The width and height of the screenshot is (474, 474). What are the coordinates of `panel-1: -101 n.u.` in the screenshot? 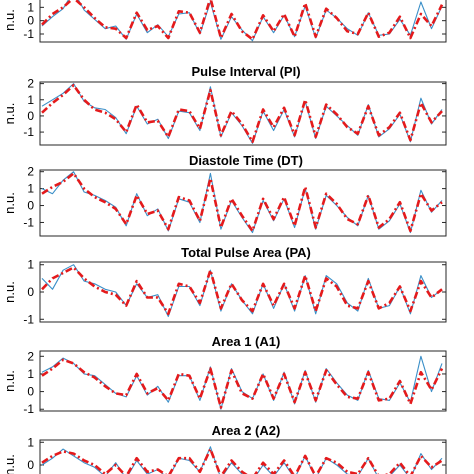 It's located at (224, 21).